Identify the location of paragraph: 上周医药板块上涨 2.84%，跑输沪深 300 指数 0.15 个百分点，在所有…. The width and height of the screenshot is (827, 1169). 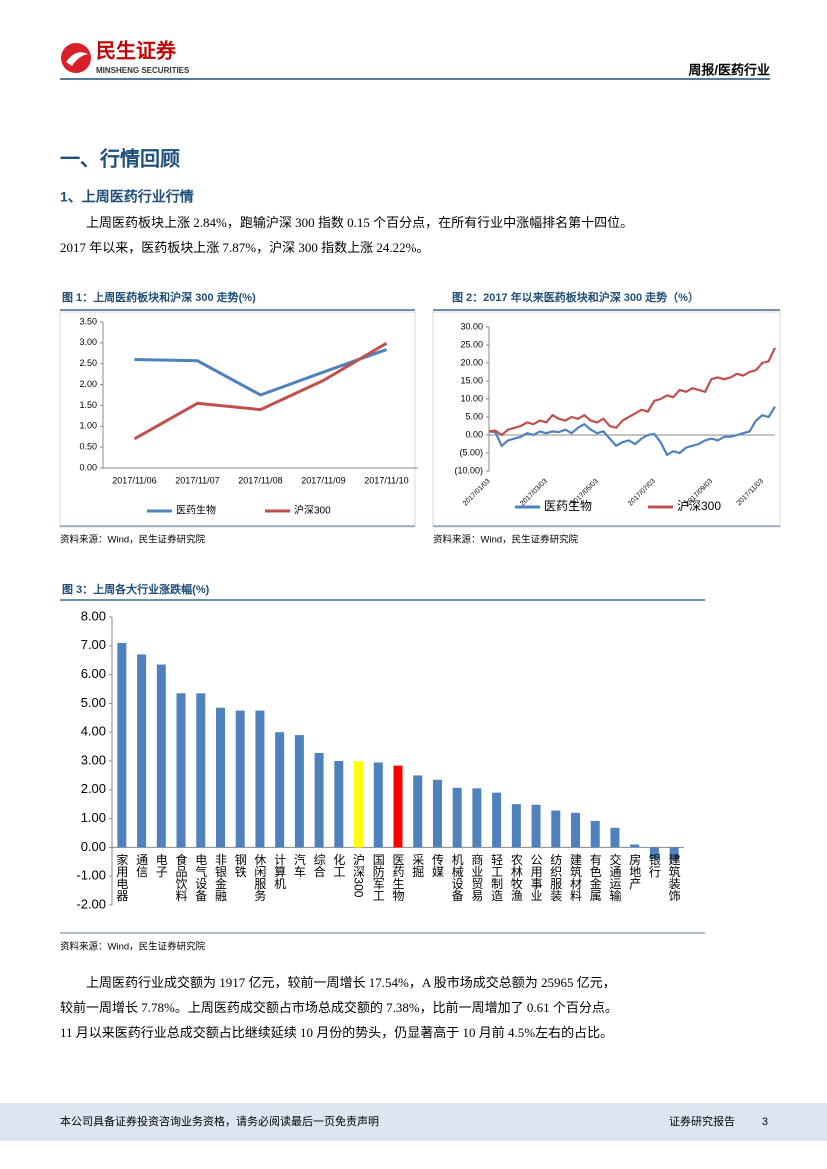
(347, 235).